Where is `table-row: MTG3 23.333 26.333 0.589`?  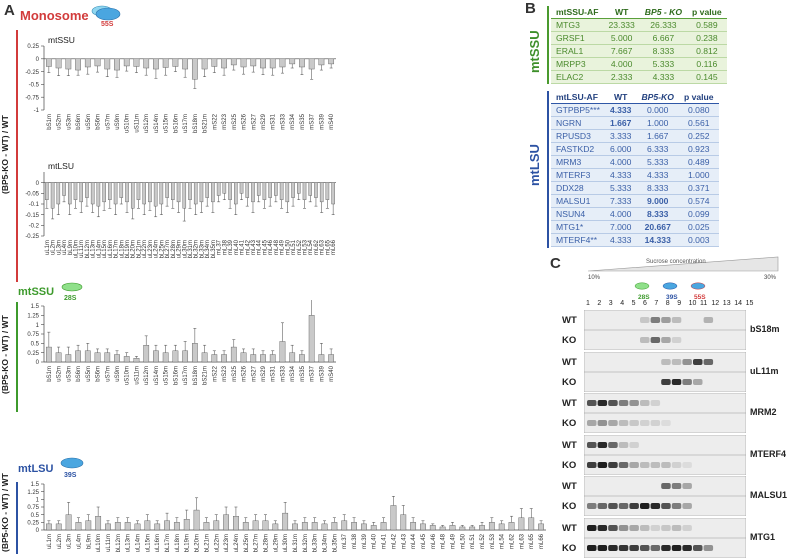
table-row: MTG3 23.333 26.333 0.589 is located at coordinates (639, 25).